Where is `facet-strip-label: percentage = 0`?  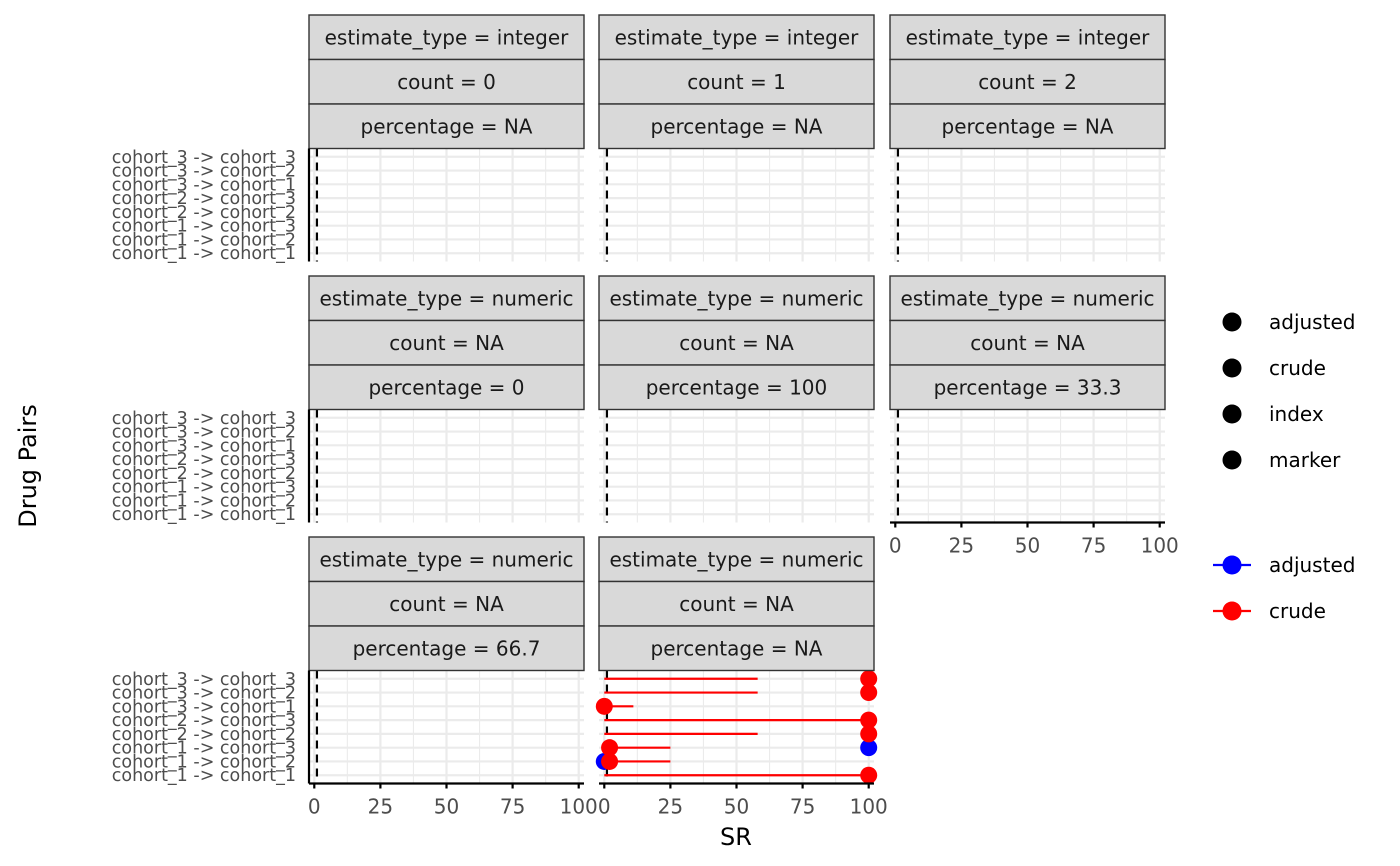 facet-strip-label: percentage = 0 is located at coordinates (446, 387).